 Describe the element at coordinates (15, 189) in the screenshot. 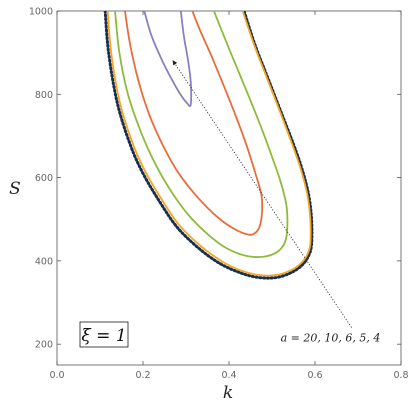

I see `y-axis-title: S` at that location.